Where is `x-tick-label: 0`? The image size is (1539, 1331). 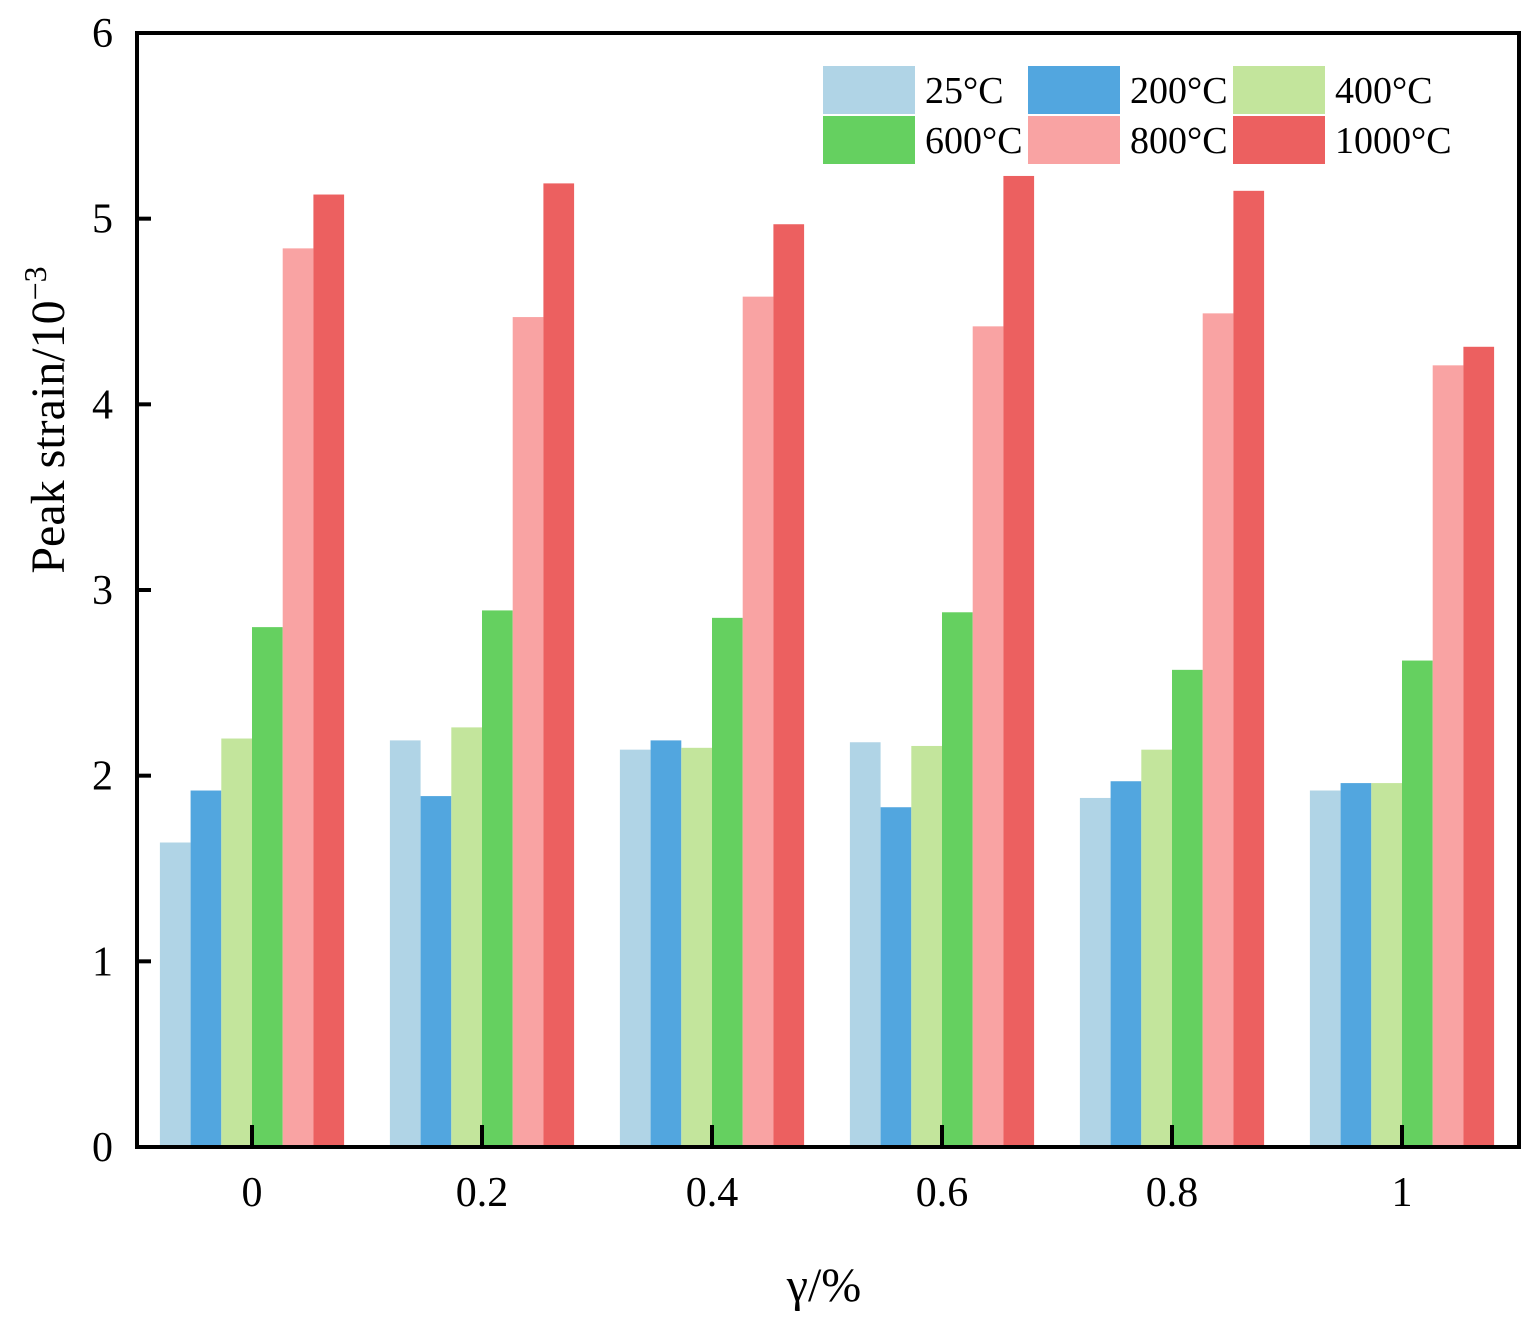
x-tick-label: 0 is located at coordinates (252, 1193).